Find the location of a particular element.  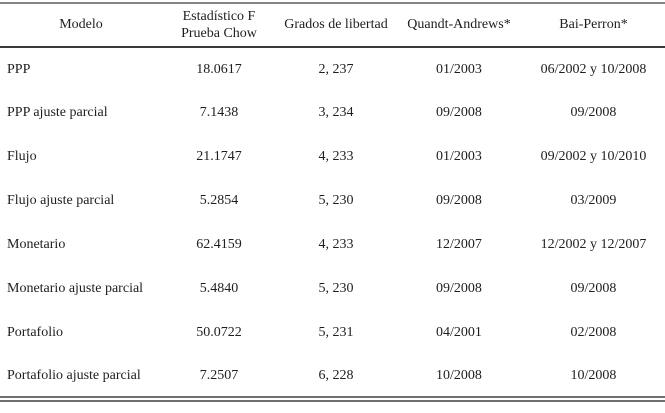

cell-grados: 2, 237 is located at coordinates (336, 69).